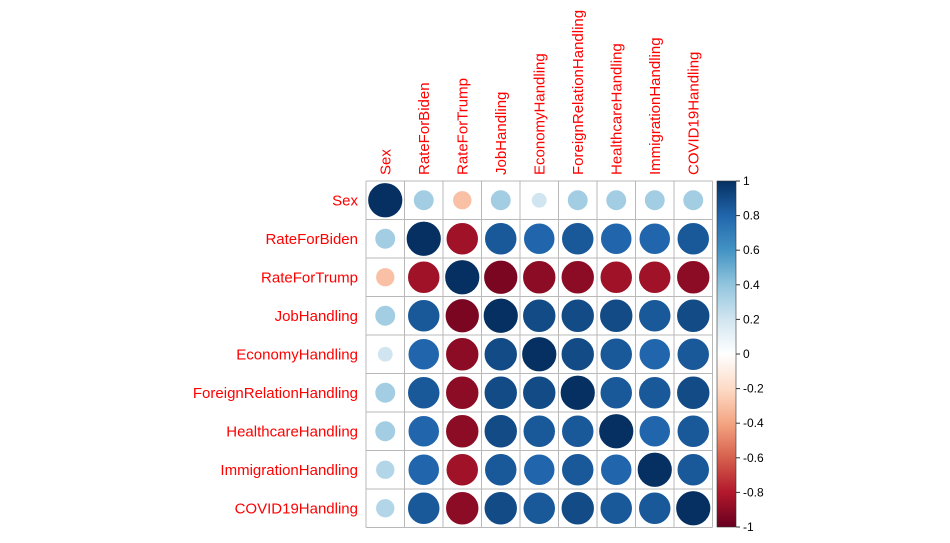 The width and height of the screenshot is (950, 543). Describe the element at coordinates (500, 315) in the screenshot. I see `corr-circle-jobhandling-jobhandling` at that location.